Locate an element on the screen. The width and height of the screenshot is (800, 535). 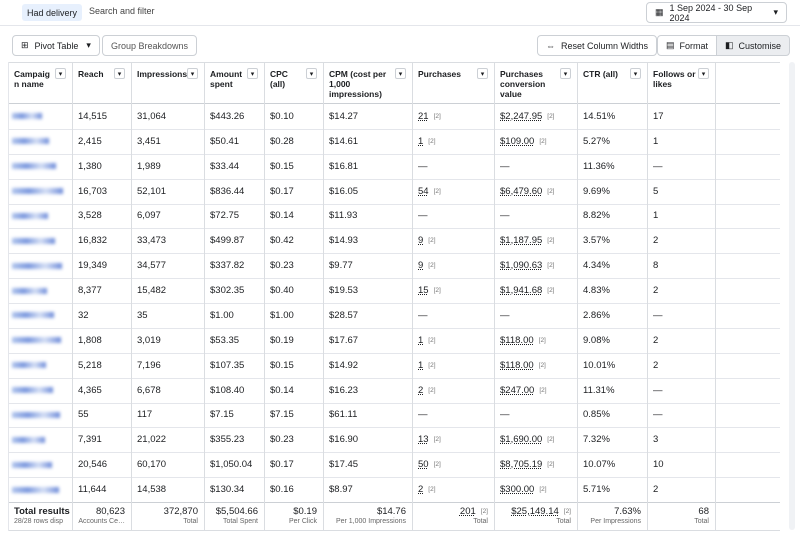
cell-value: $7.15 is located at coordinates (282, 415).